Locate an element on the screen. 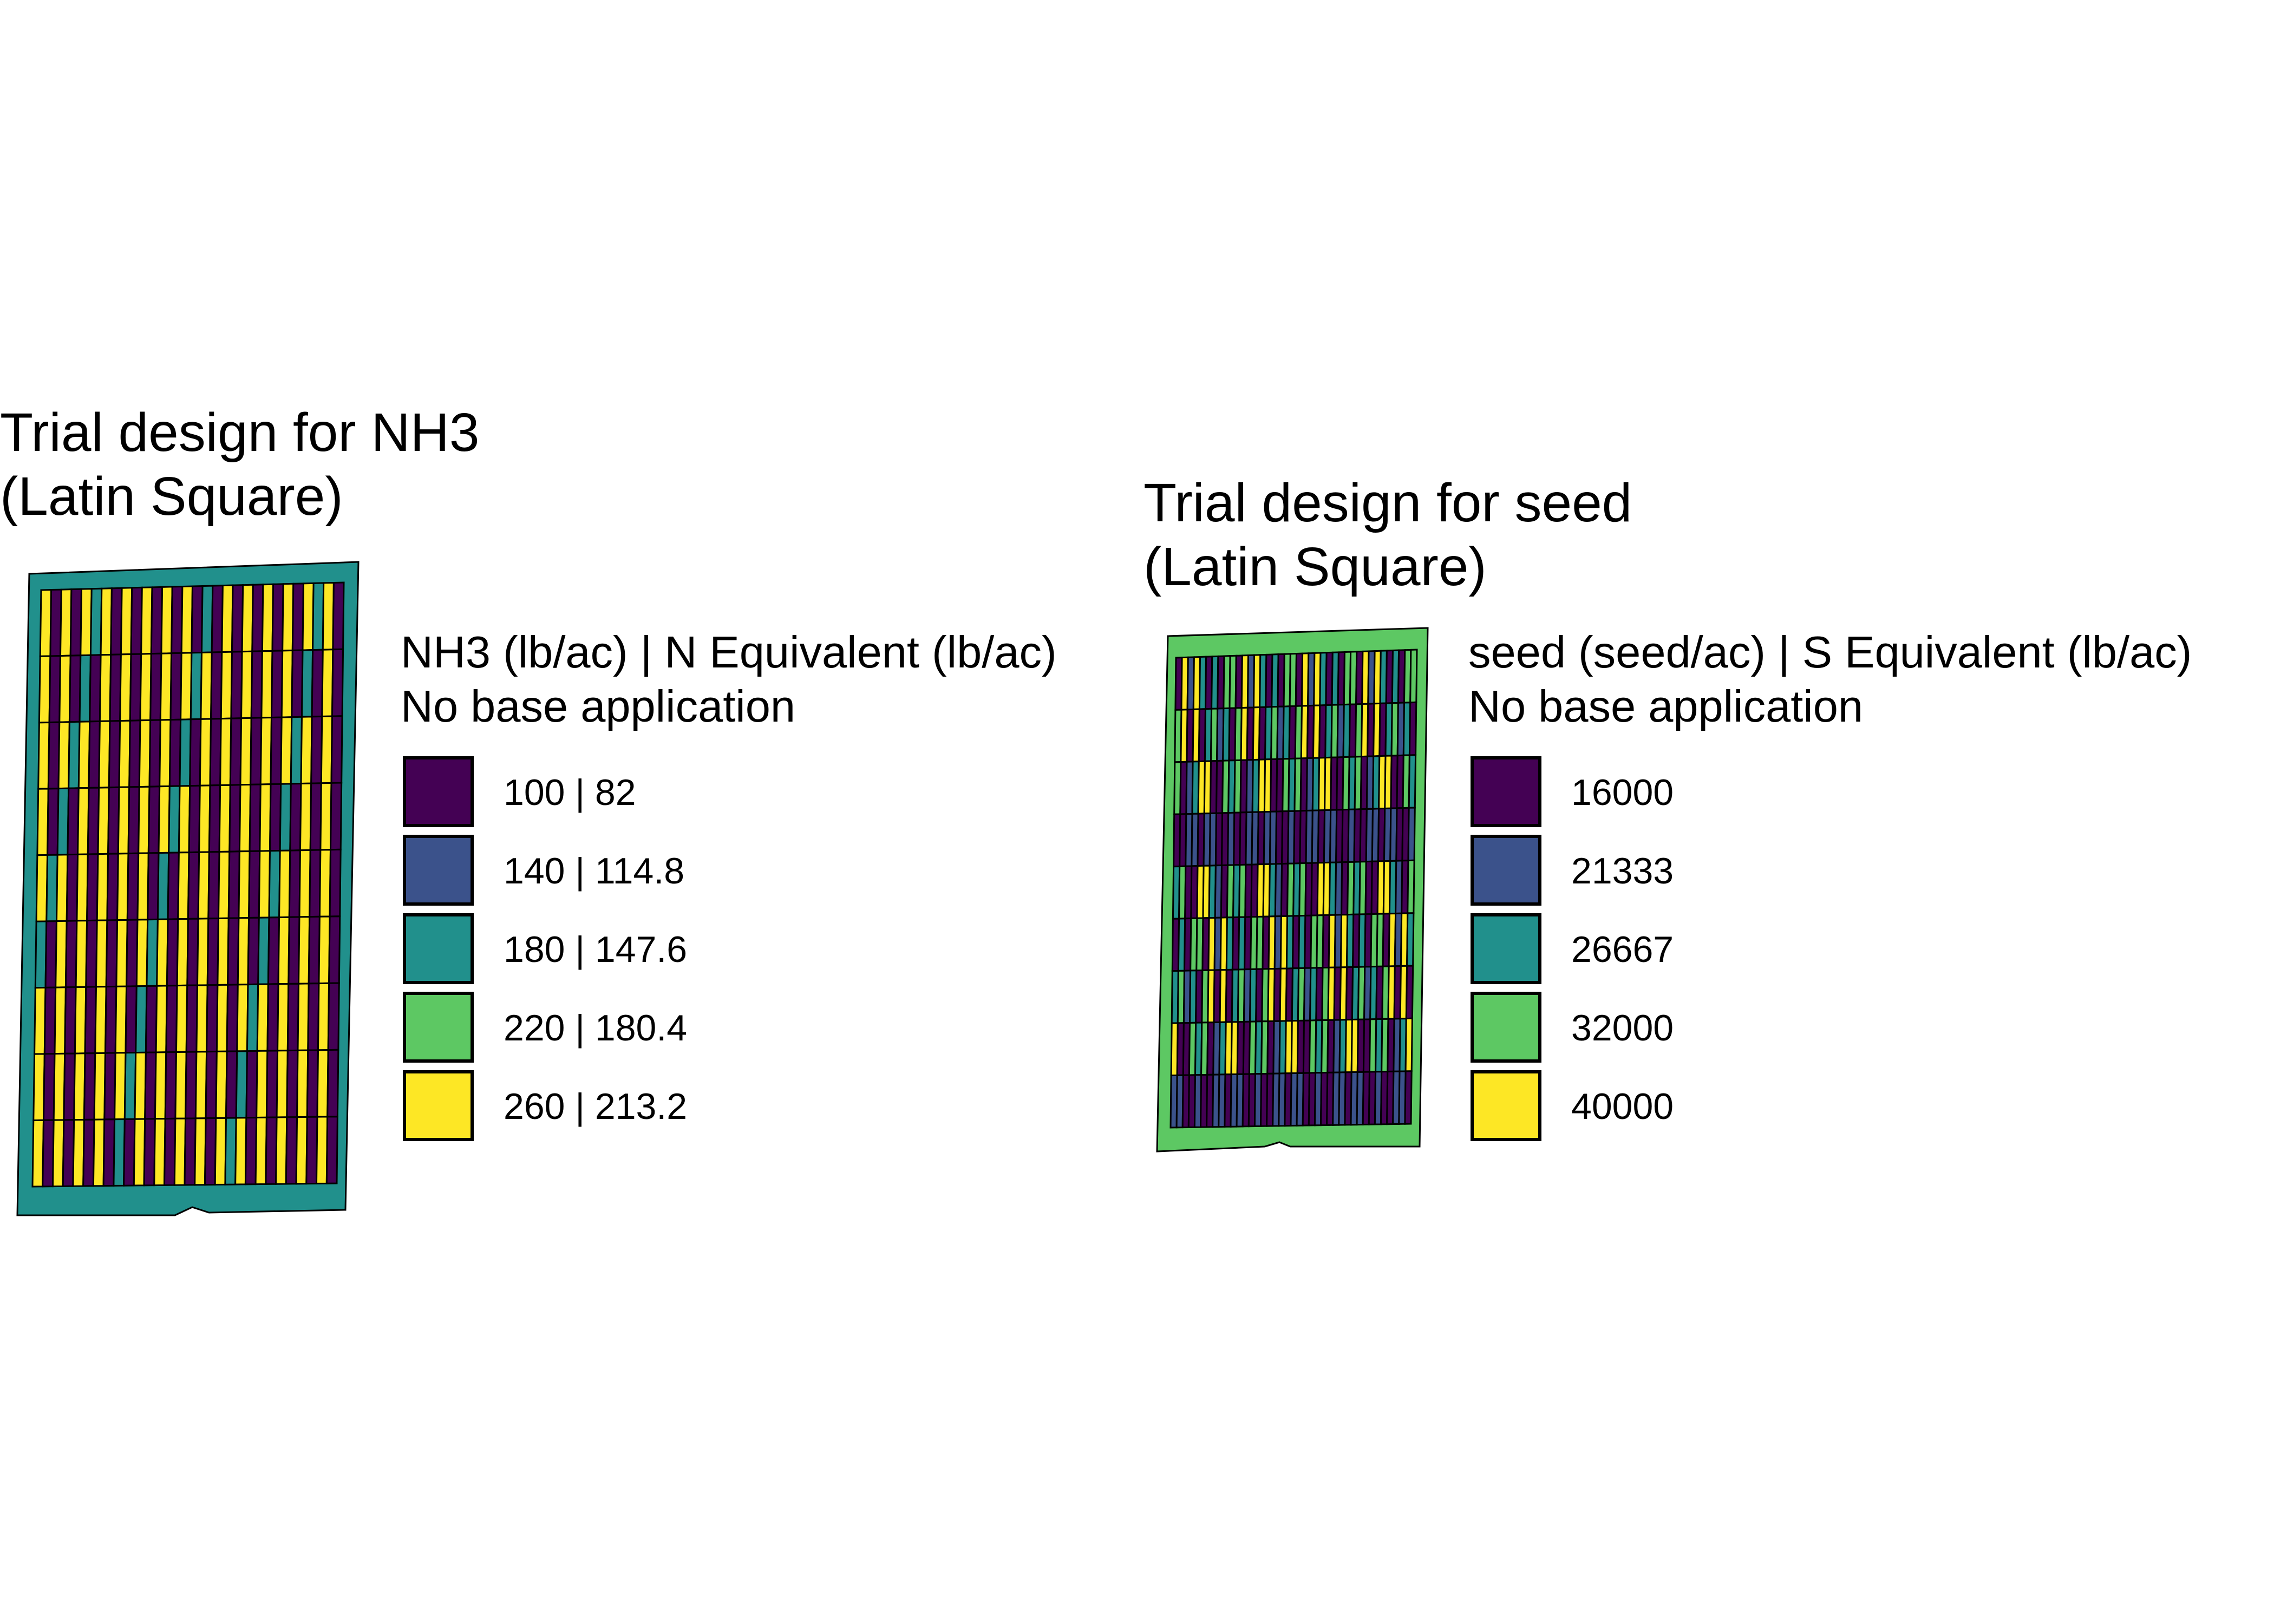 The width and height of the screenshot is (2274, 1624). legend-item: 26667 is located at coordinates (1830, 953).